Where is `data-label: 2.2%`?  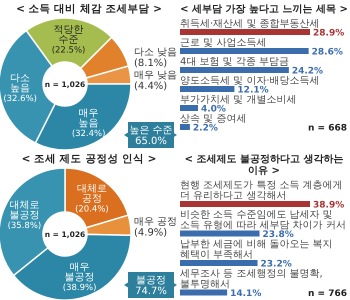 data-label: 2.2% is located at coordinates (205, 129).